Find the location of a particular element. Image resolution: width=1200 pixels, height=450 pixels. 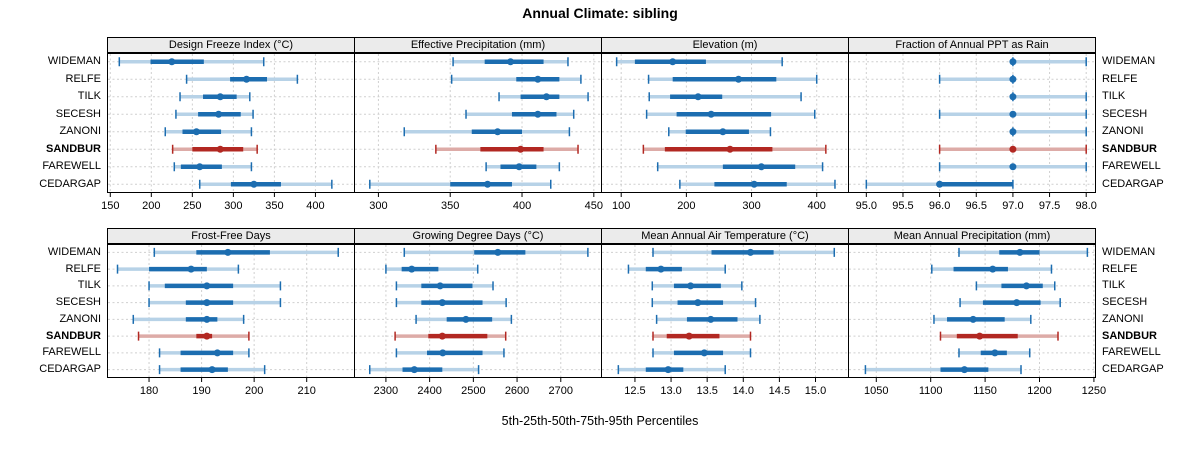

axis-tick-label: 1050 is located at coordinates (876, 391).